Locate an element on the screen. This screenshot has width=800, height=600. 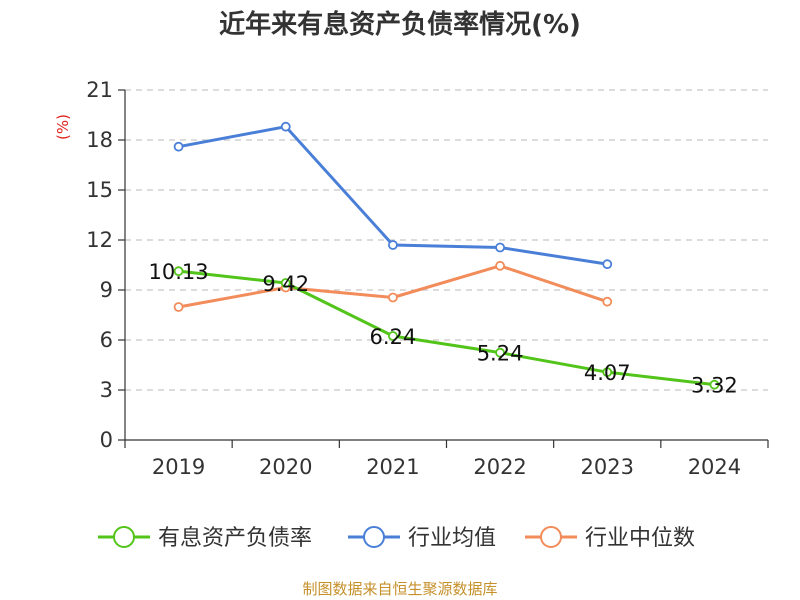
x-tick-label: 2020 is located at coordinates (285, 467).